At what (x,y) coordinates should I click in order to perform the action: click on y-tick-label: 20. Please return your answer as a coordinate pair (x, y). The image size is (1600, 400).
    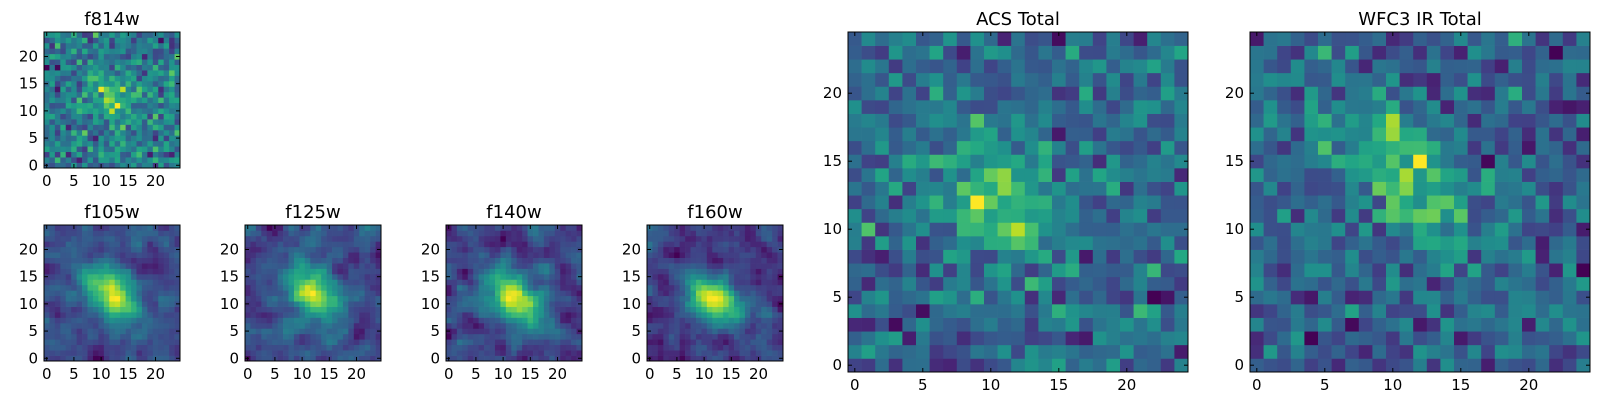
    Looking at the image, I should click on (631, 249).